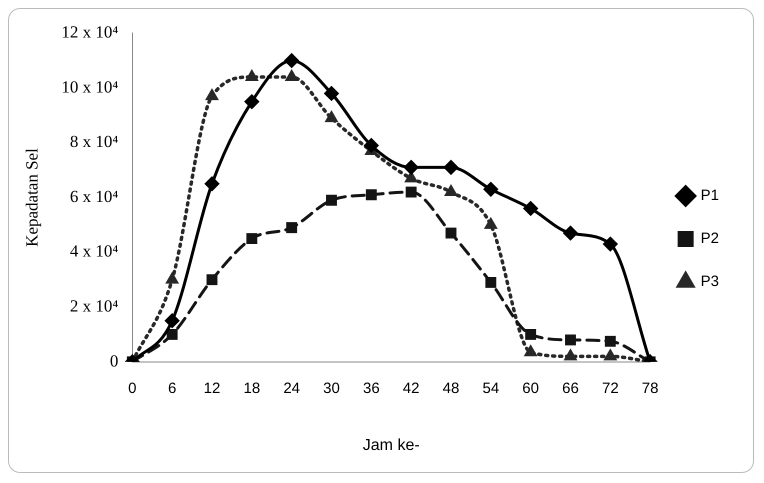 The height and width of the screenshot is (483, 764). What do you see at coordinates (710, 195) in the screenshot?
I see `legend-label: P1` at bounding box center [710, 195].